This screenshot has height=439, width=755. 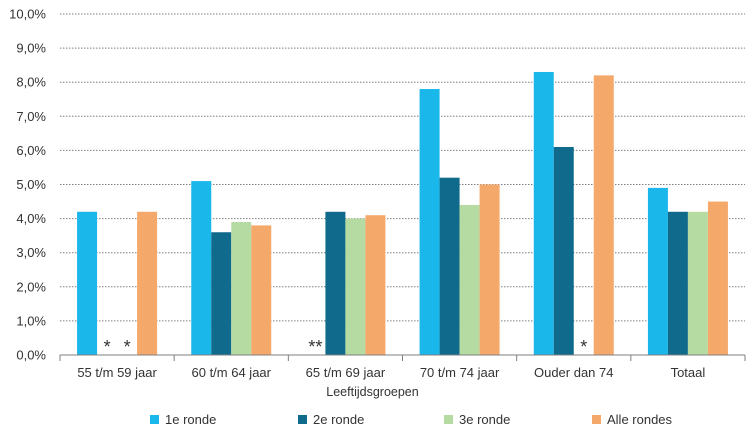 I want to click on y-tick-label: 8,0%, so click(x=31, y=82).